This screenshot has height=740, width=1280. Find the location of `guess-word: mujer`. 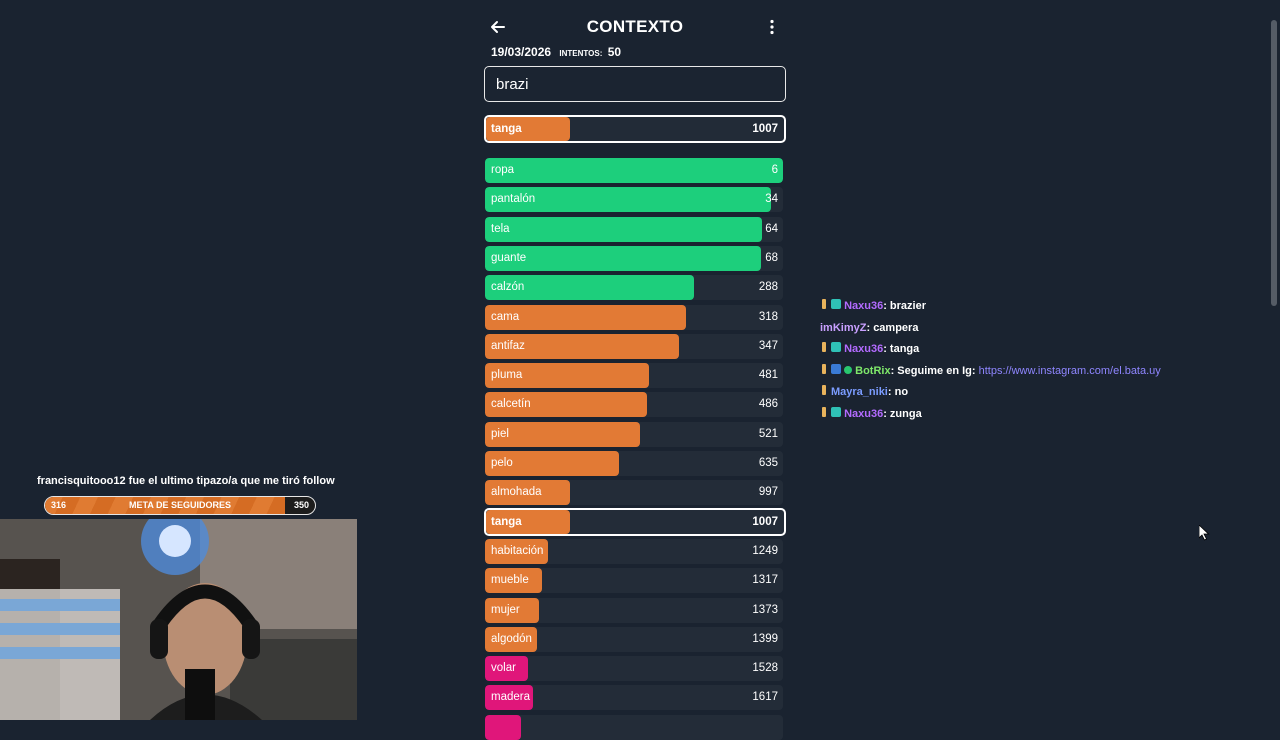

guess-word: mujer is located at coordinates (505, 609).